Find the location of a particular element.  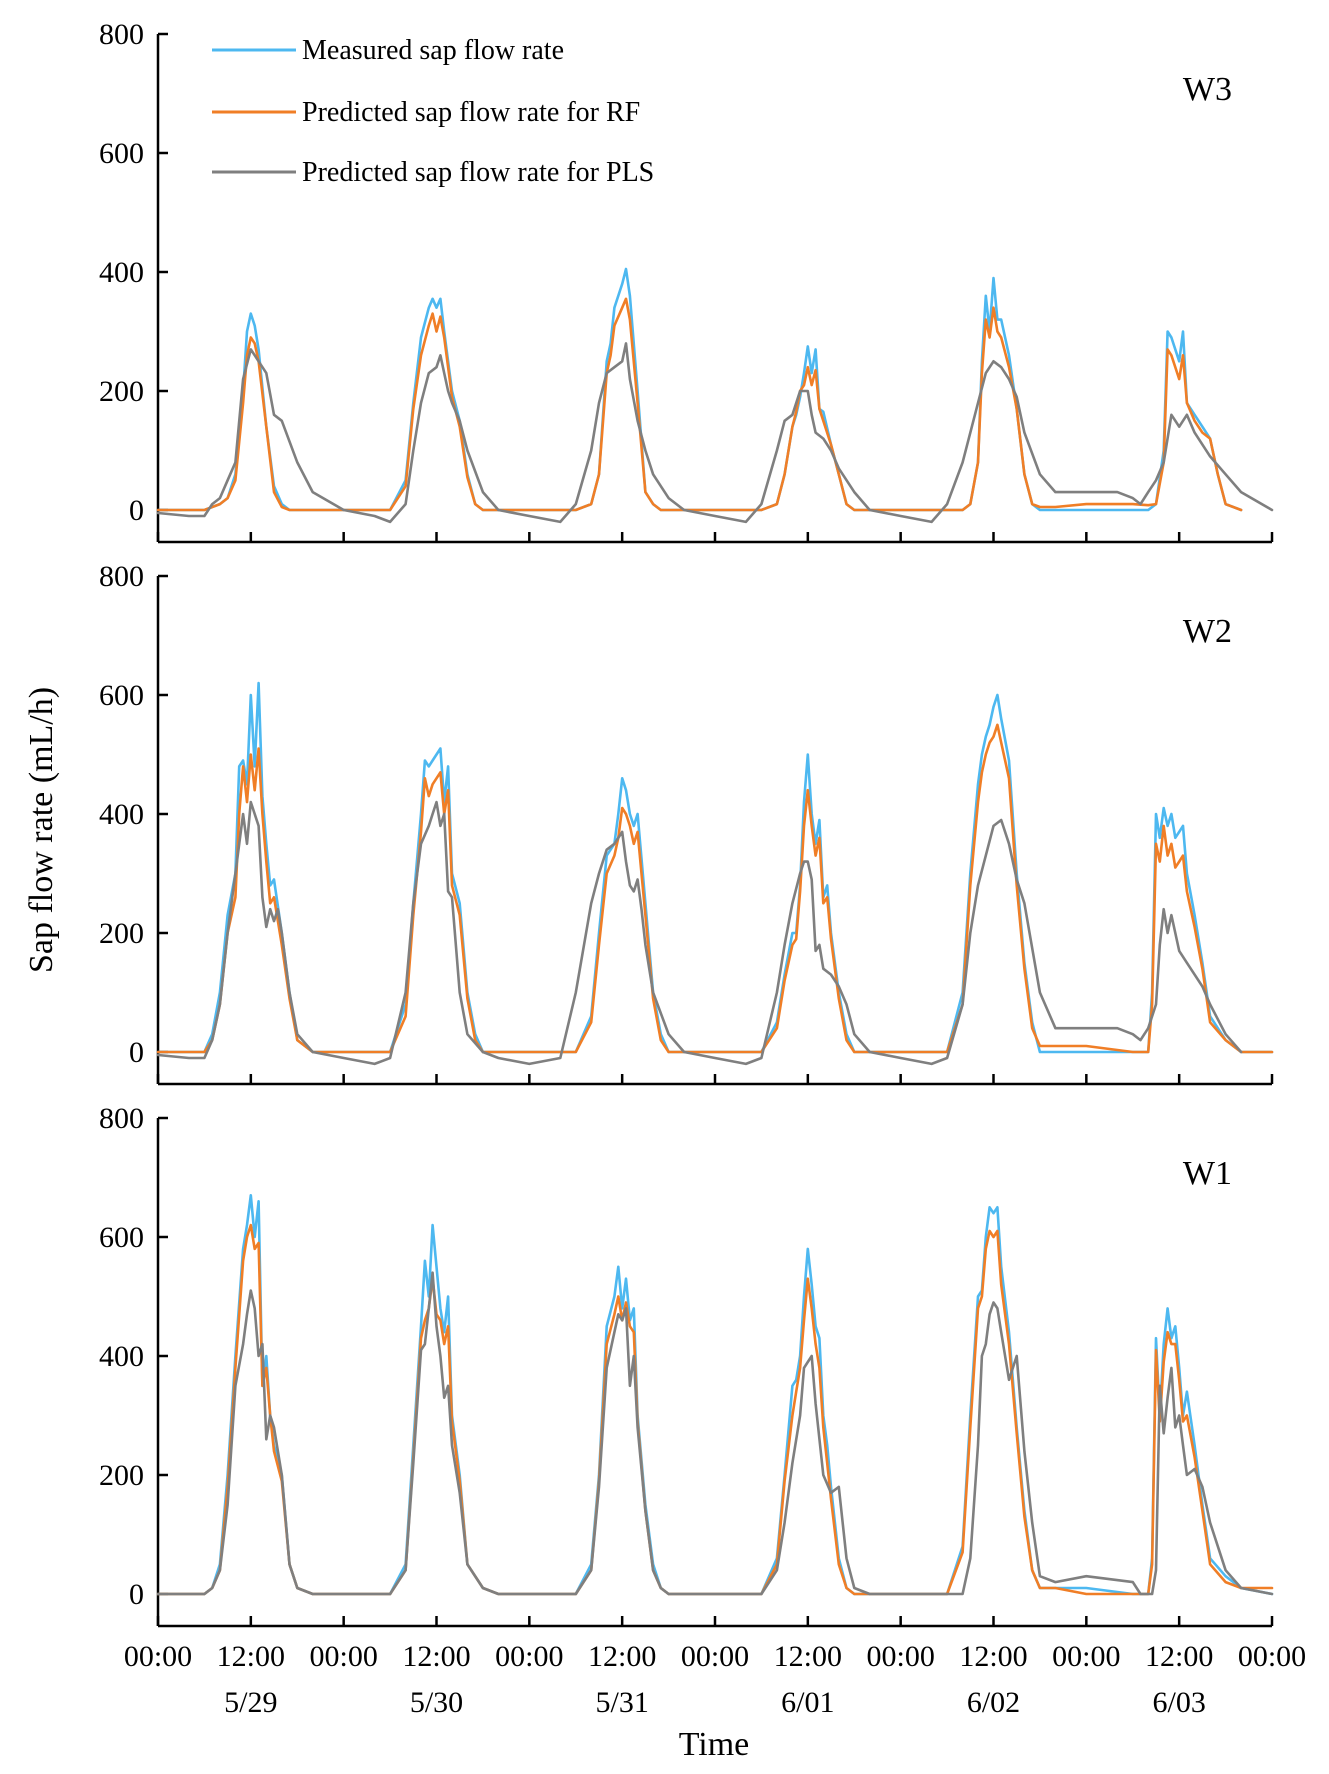

panel-label: W2 is located at coordinates (1207, 631).